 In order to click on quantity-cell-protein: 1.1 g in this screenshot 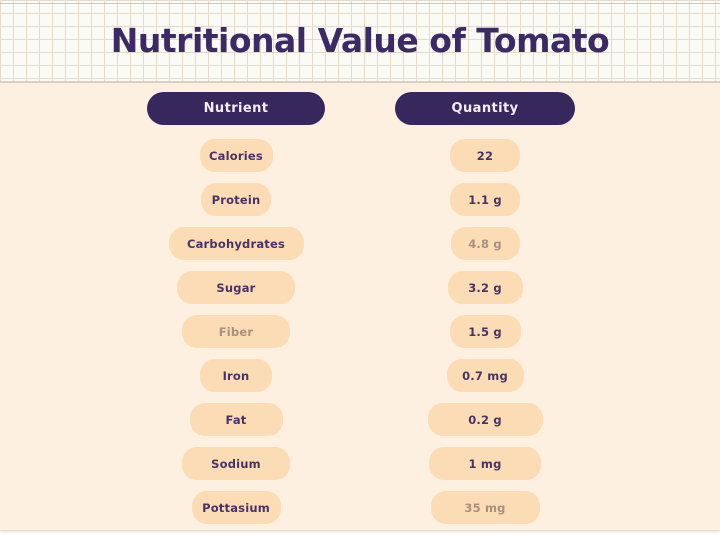, I will do `click(485, 199)`.